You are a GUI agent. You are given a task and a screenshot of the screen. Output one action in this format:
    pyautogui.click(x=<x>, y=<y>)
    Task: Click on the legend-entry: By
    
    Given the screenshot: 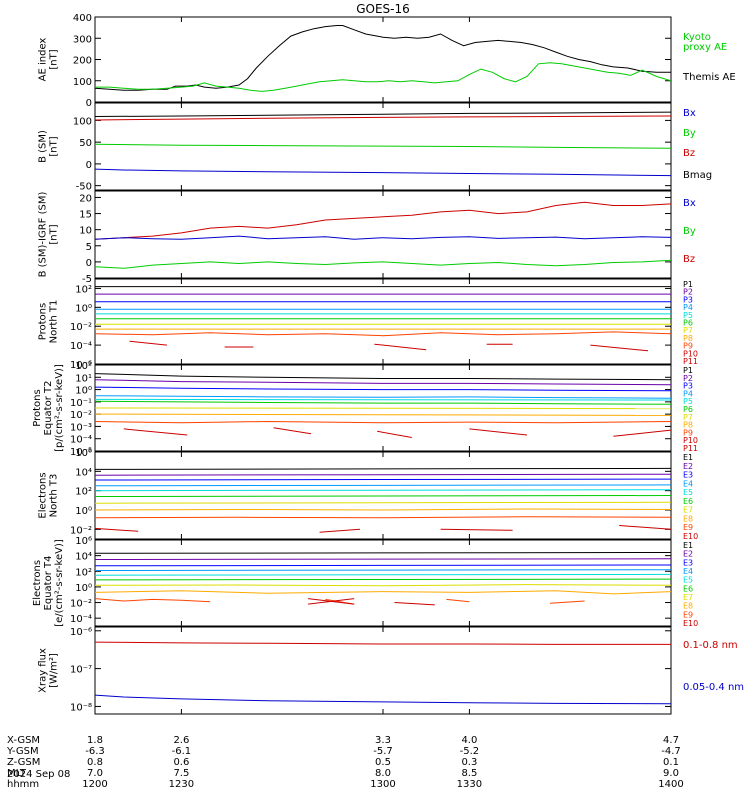 What is the action you would take?
    pyautogui.click(x=689, y=133)
    